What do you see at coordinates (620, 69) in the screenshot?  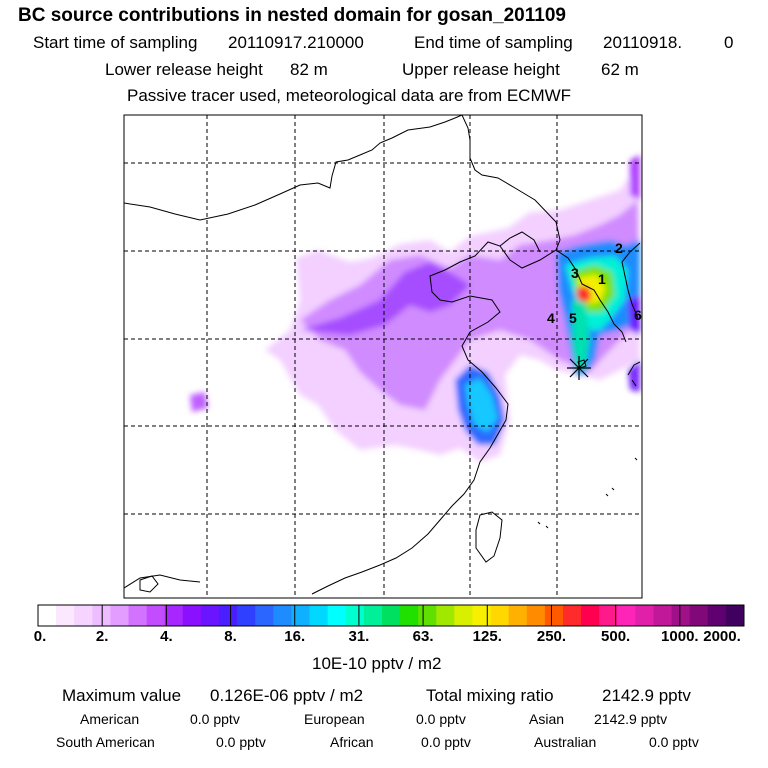 I see `upper-height-value: 62 m` at bounding box center [620, 69].